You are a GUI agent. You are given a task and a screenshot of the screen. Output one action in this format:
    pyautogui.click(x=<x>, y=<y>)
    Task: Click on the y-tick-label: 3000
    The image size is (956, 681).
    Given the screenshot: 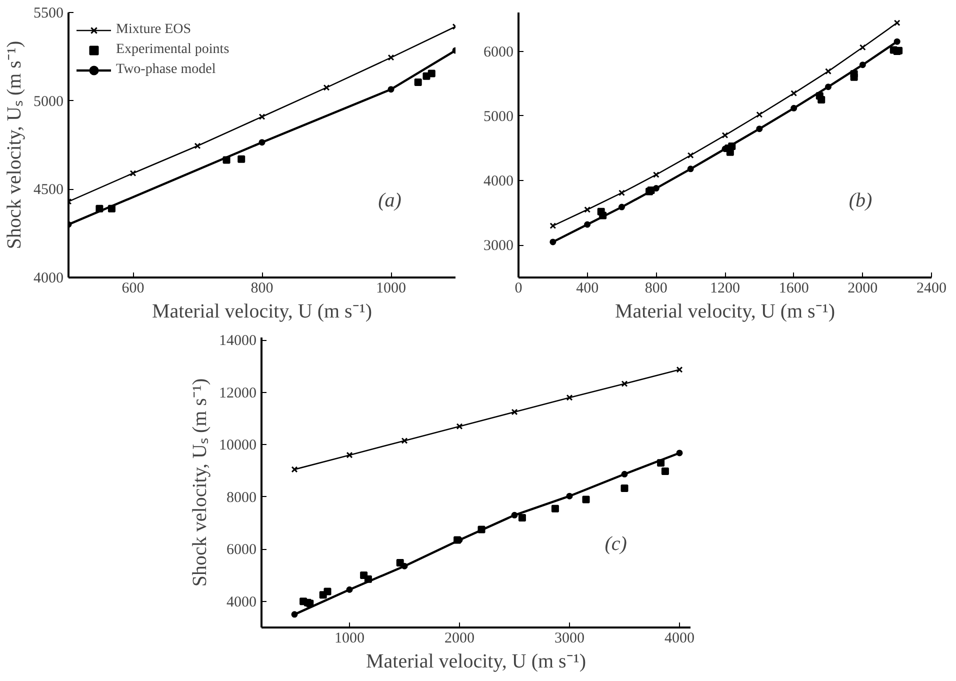 What is the action you would take?
    pyautogui.click(x=499, y=246)
    